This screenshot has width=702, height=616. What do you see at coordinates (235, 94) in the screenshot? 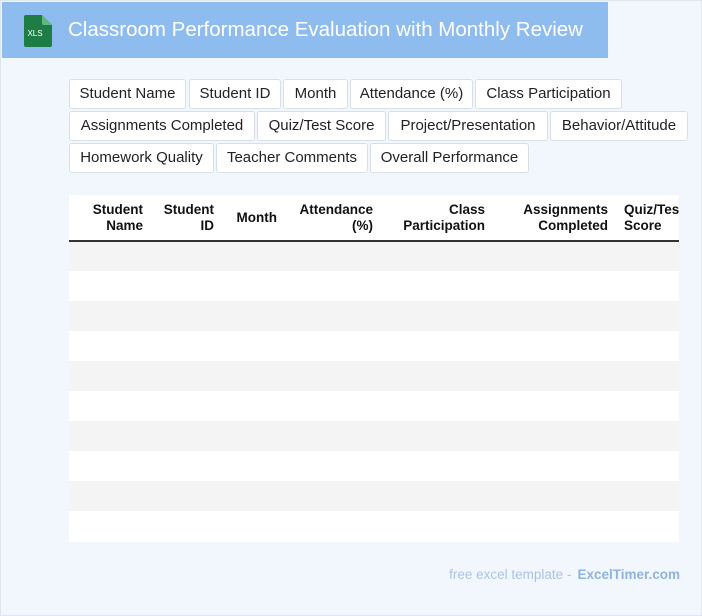
I see `column-tag: Student ID` at bounding box center [235, 94].